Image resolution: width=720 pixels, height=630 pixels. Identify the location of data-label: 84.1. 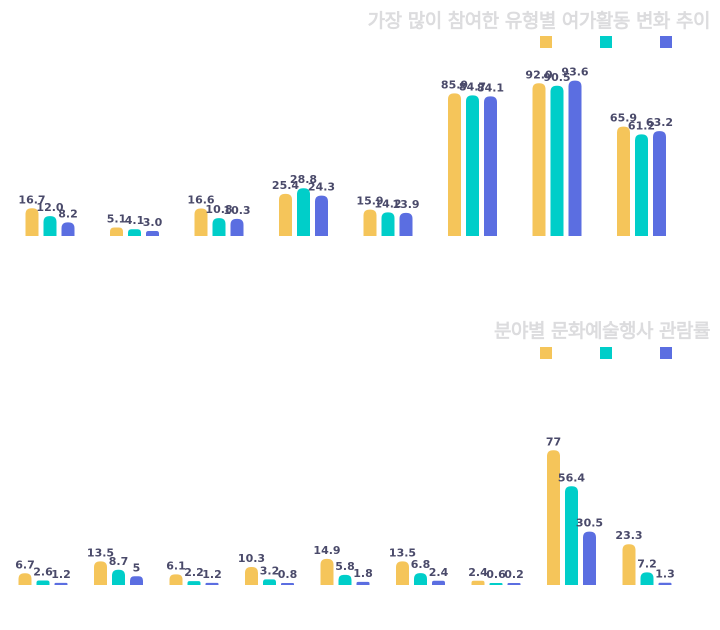
(490, 87).